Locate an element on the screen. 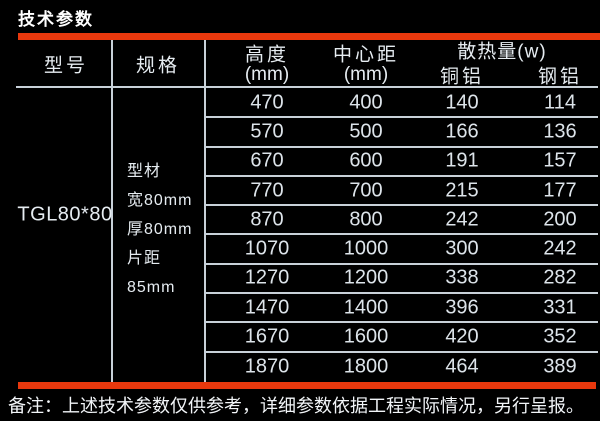 The image size is (600, 421). column-header-steel-aluminum: 钢铝 is located at coordinates (560, 77).